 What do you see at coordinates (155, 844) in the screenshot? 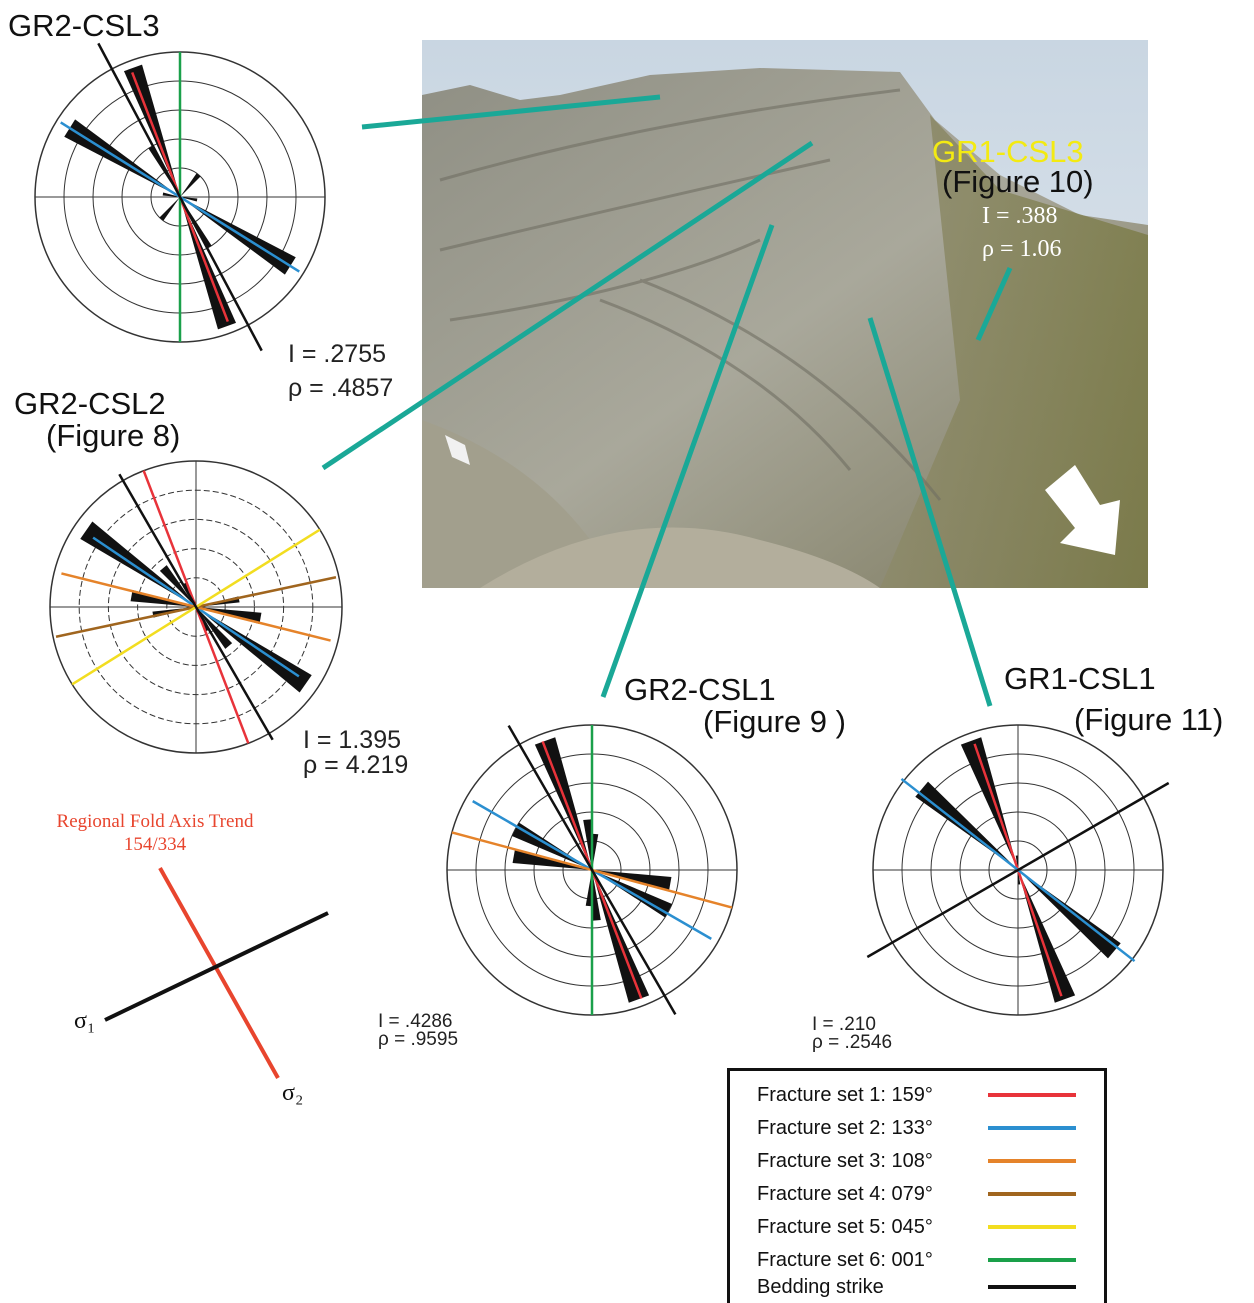
I see `fold-trend: 154/334` at bounding box center [155, 844].